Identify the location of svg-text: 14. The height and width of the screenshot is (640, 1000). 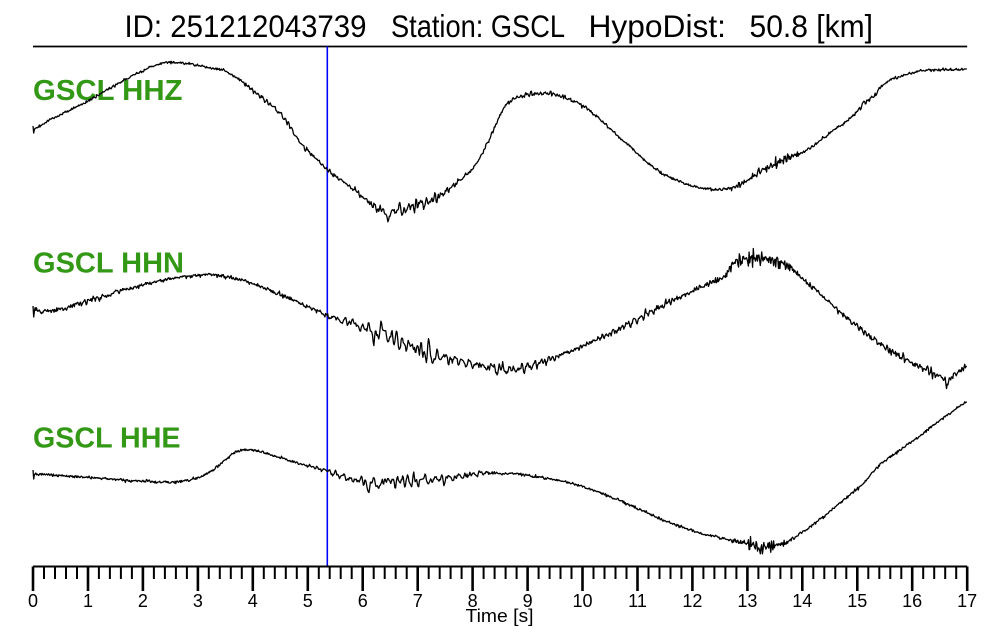
(802, 601).